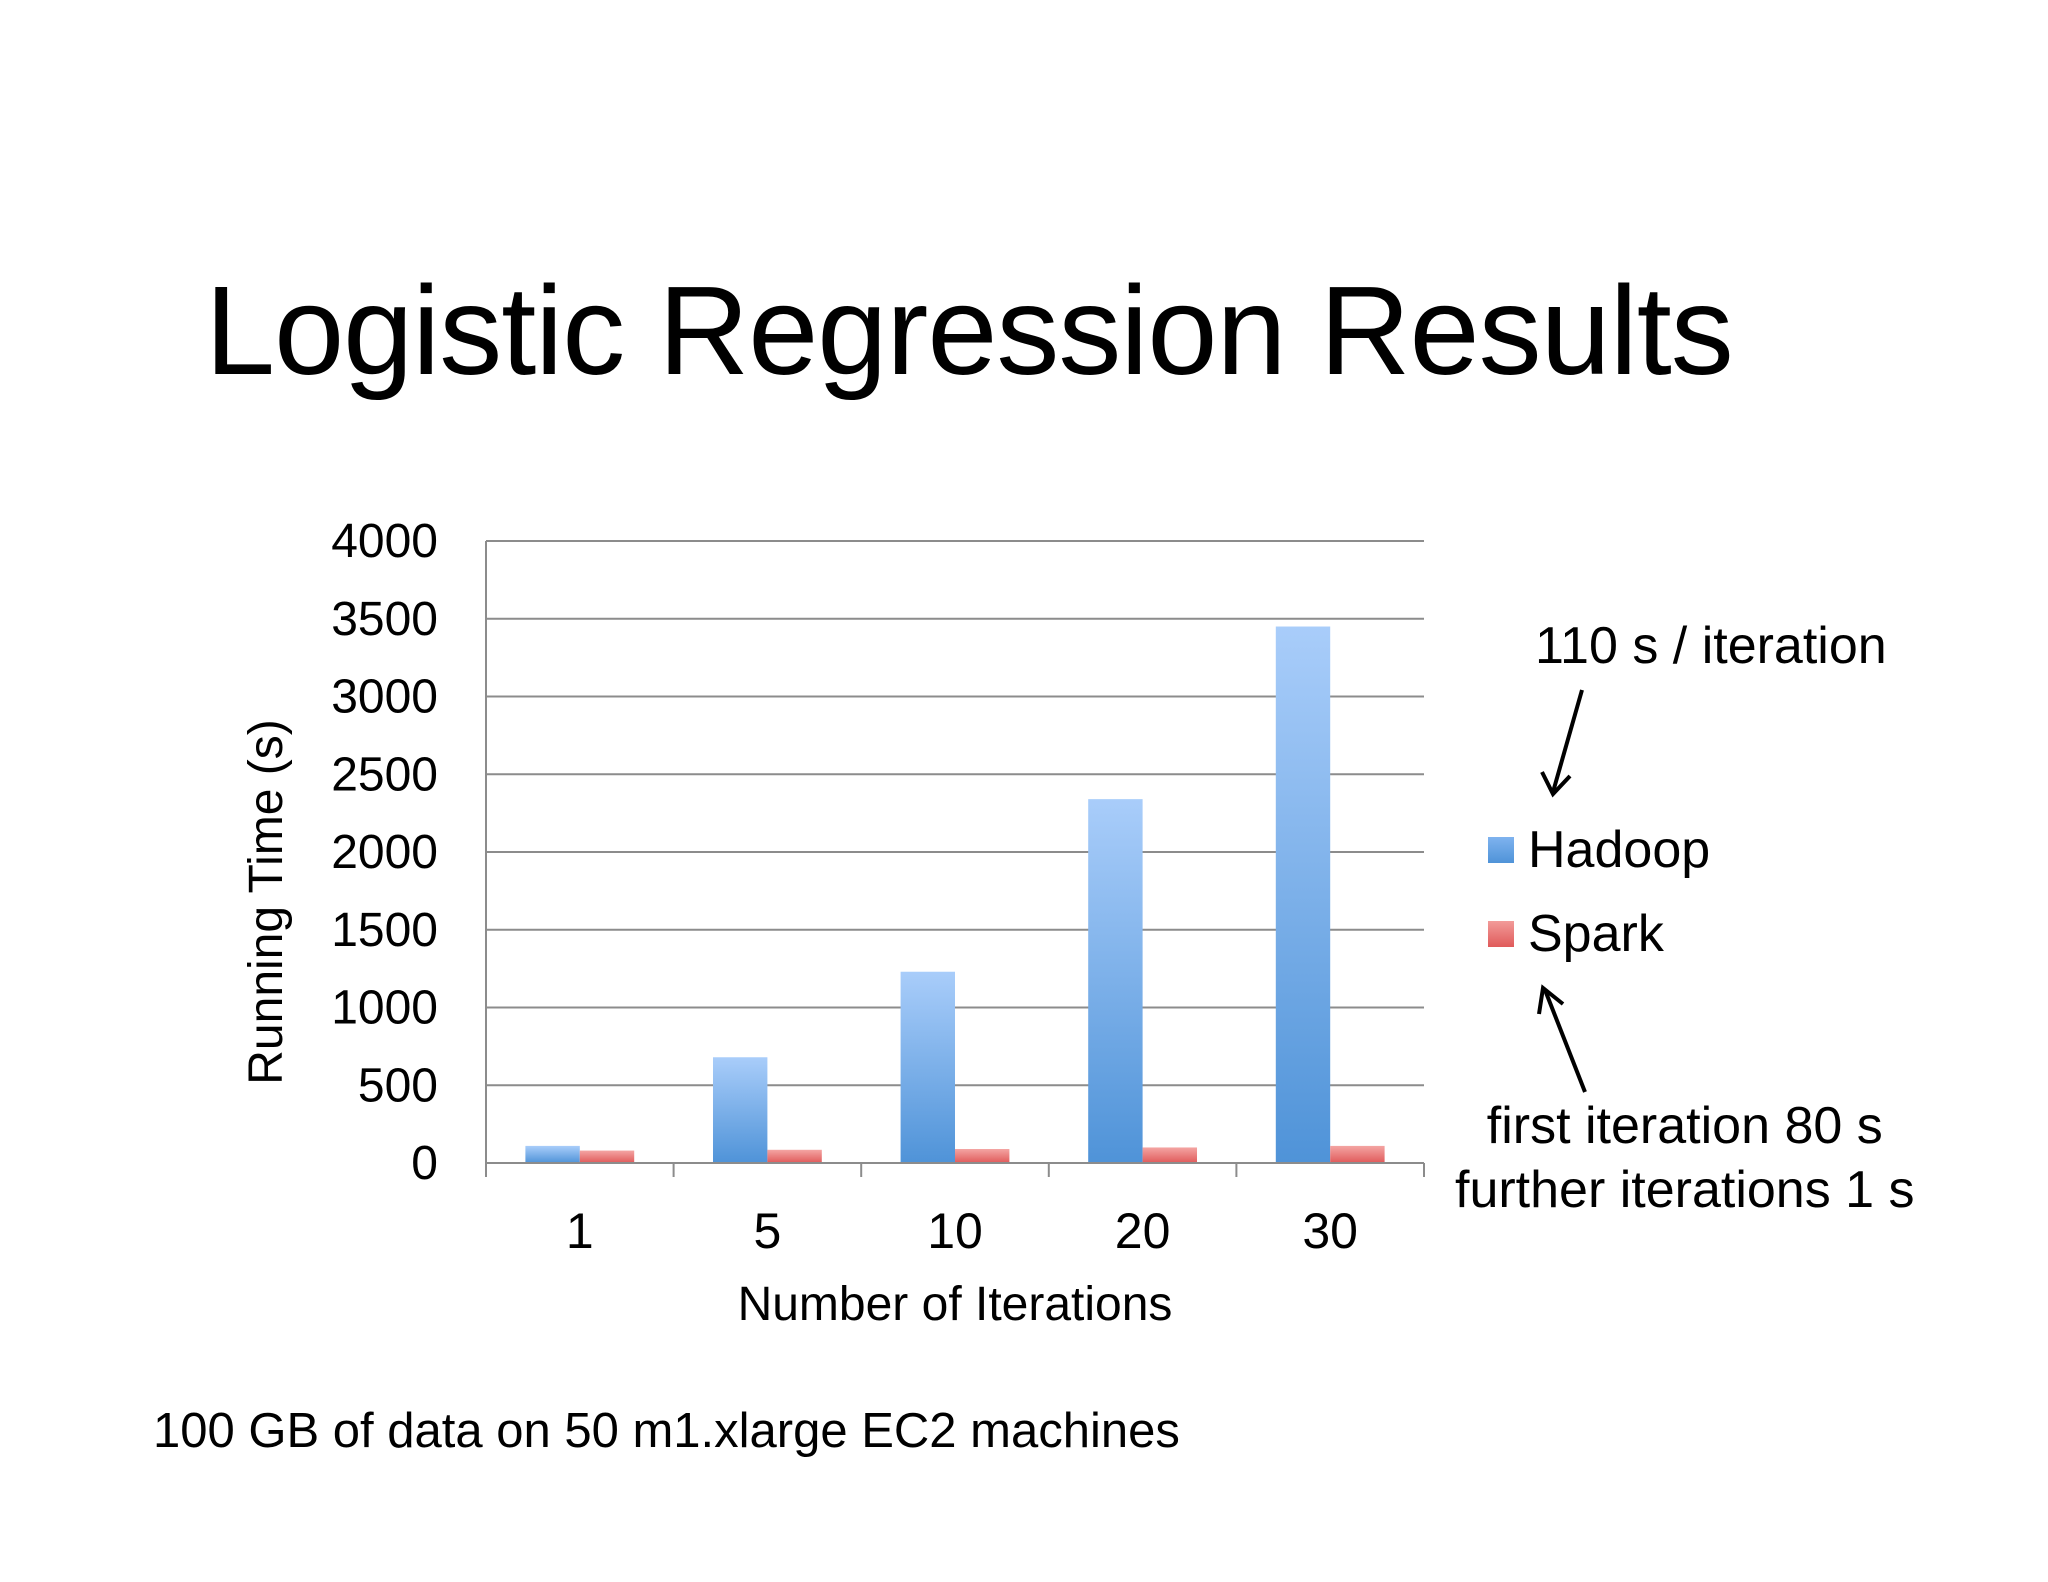  Describe the element at coordinates (384, 541) in the screenshot. I see `y-tick-label: 4000` at that location.